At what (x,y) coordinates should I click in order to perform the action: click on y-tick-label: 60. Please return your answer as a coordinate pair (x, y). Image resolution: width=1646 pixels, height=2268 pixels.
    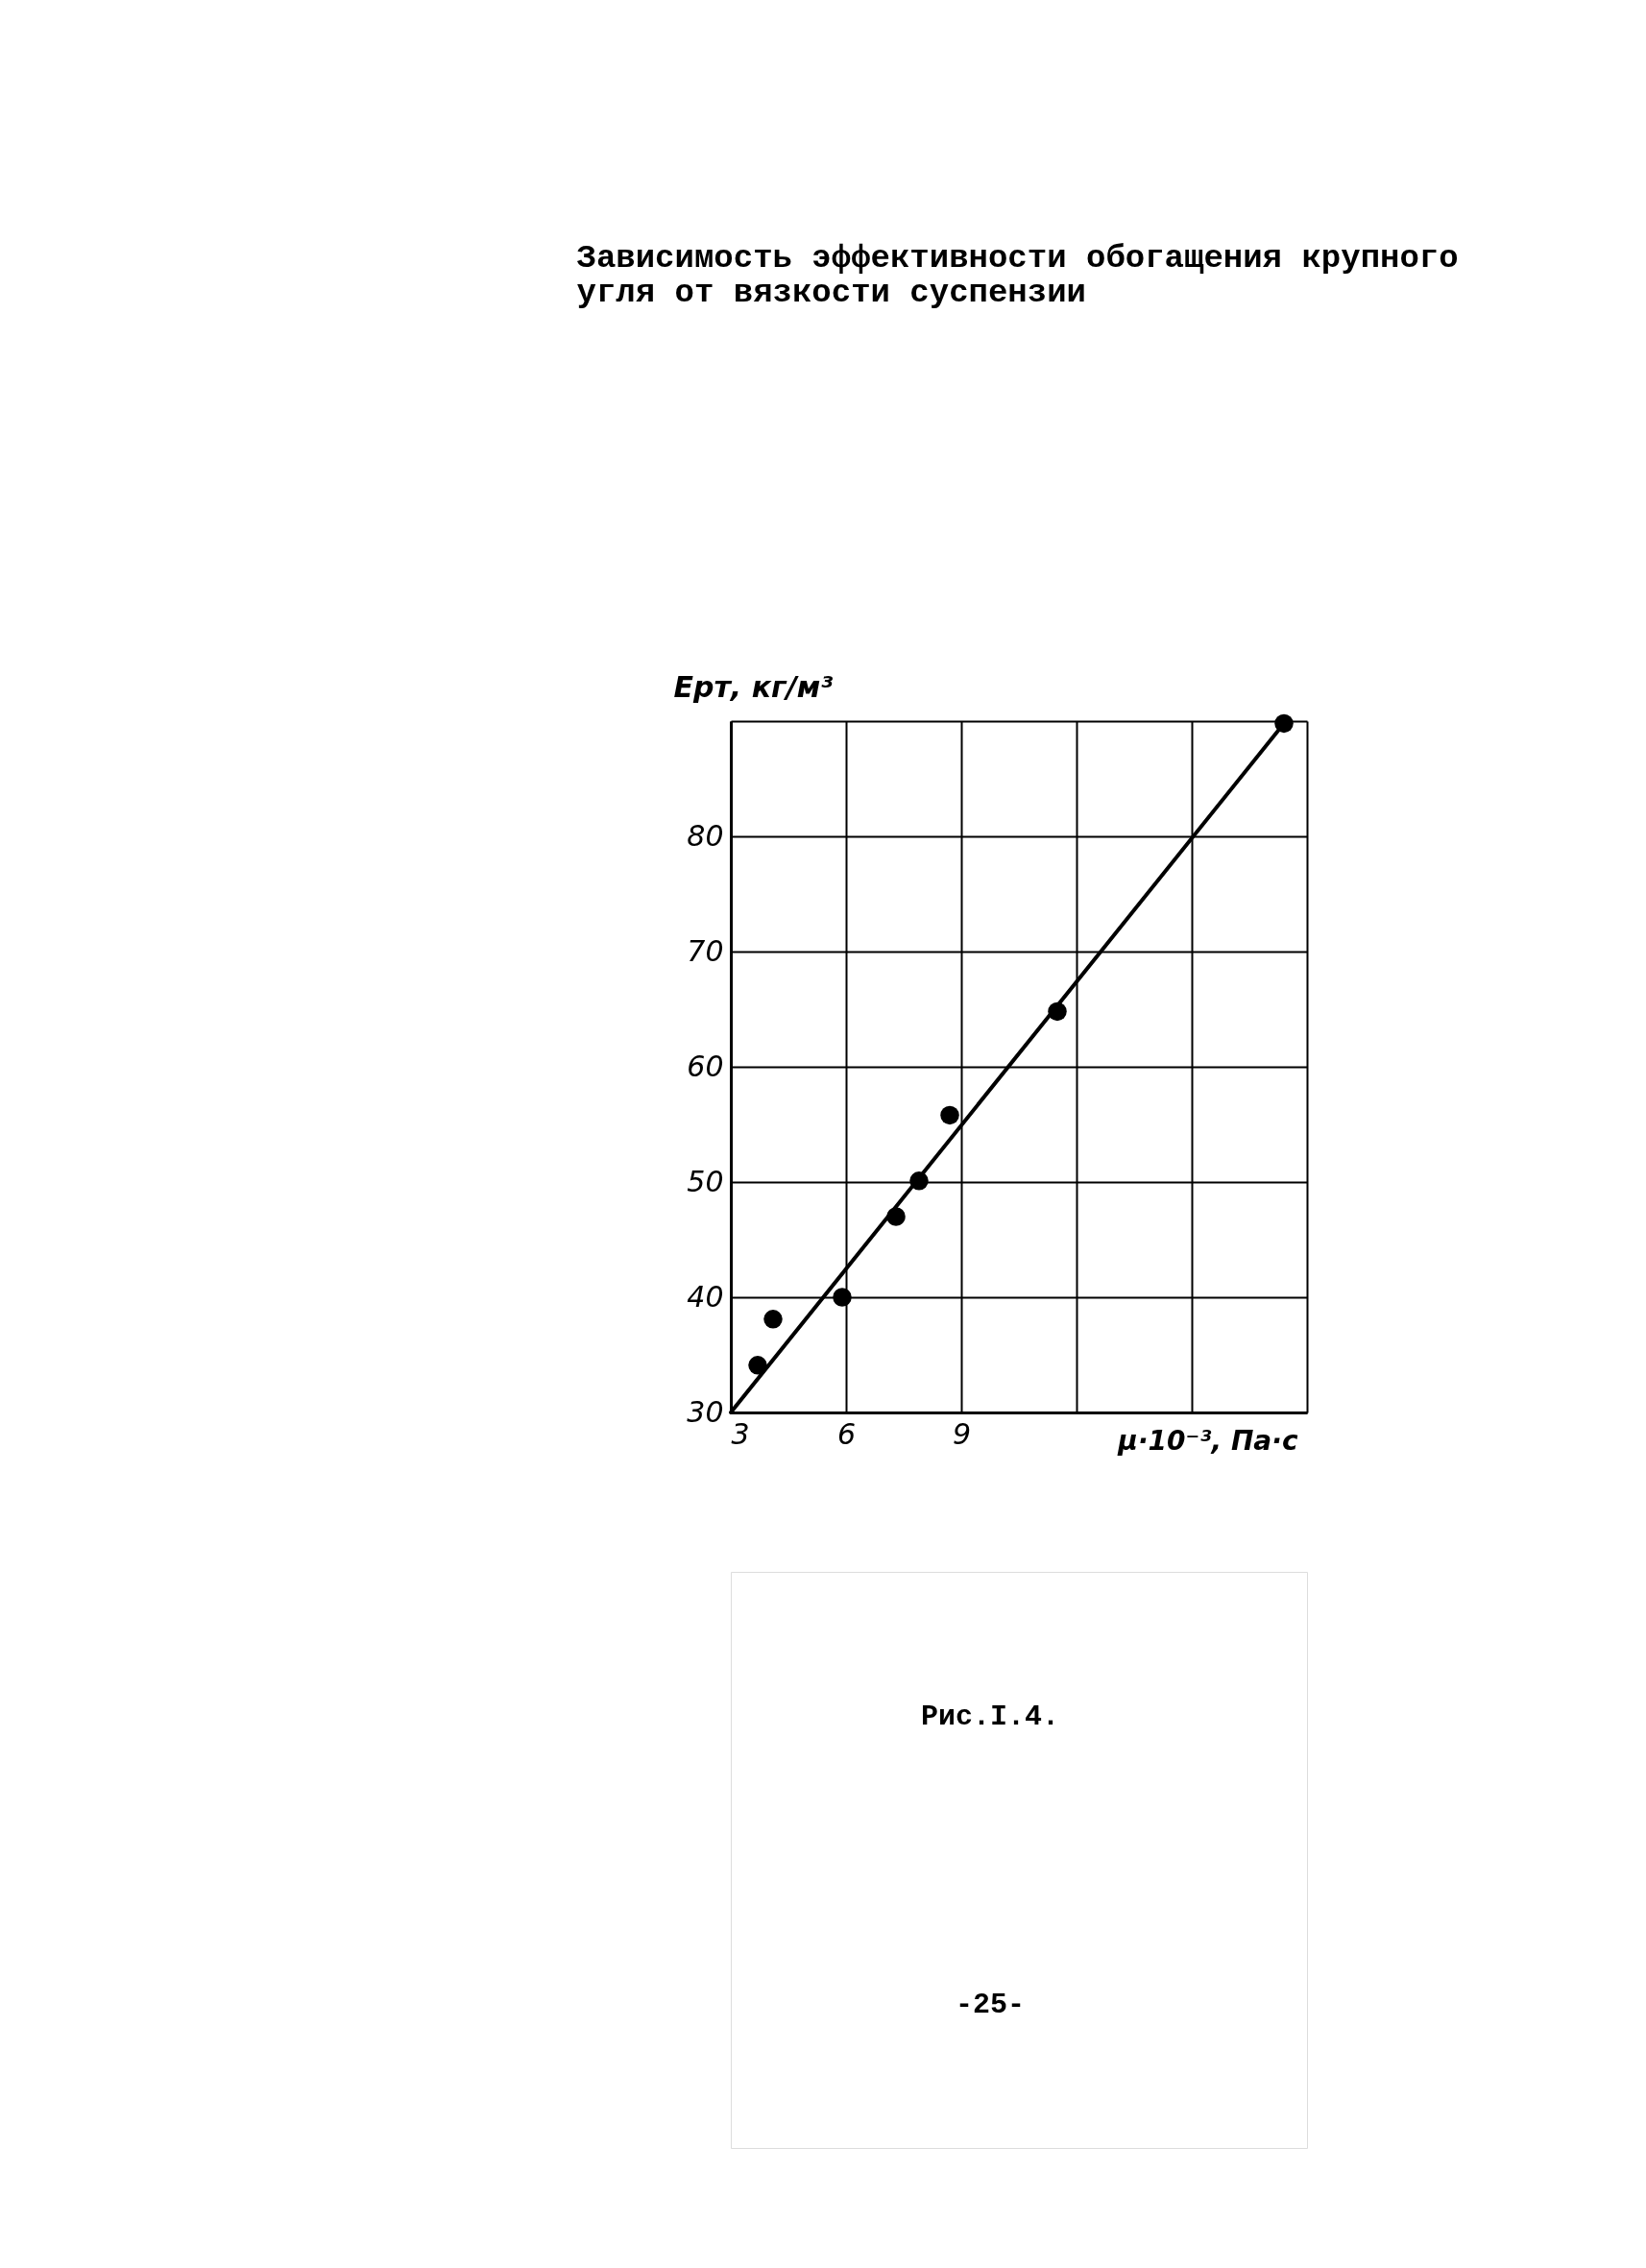
    Looking at the image, I should click on (705, 1066).